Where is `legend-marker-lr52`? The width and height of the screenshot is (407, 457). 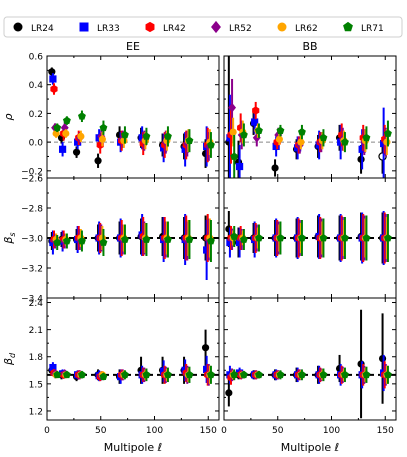 legend-marker-lr52 is located at coordinates (216, 27).